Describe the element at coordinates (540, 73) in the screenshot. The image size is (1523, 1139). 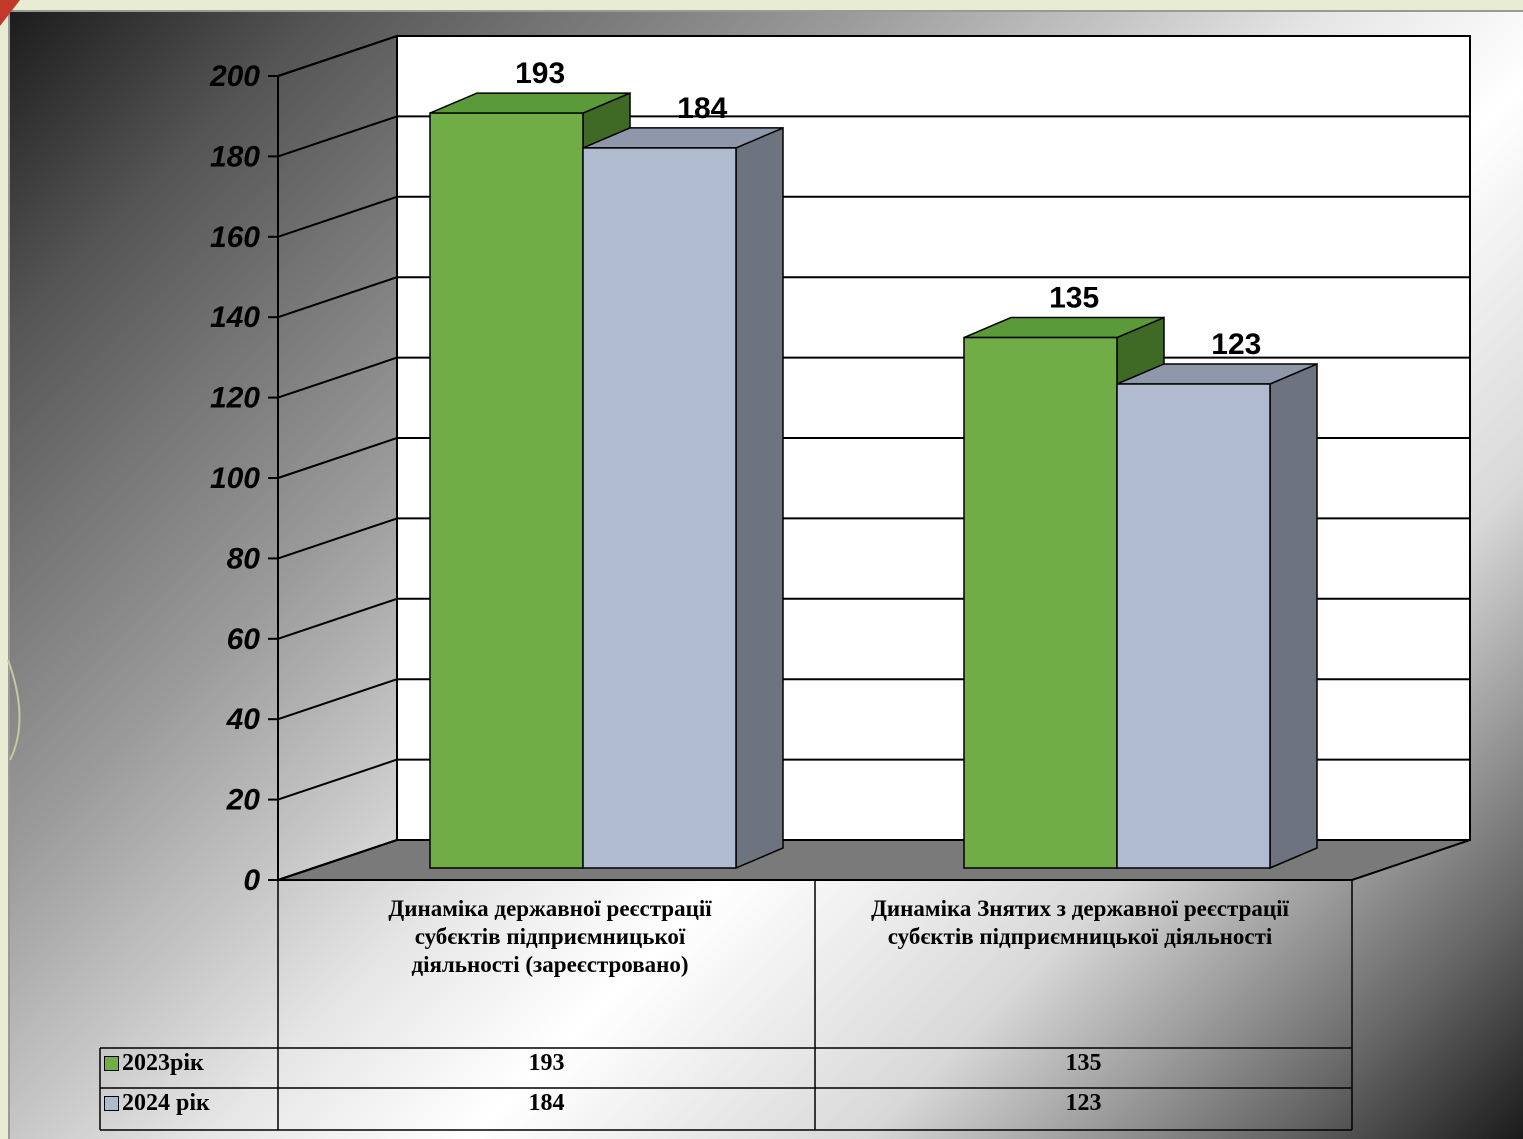
I see `data-label: 193` at that location.